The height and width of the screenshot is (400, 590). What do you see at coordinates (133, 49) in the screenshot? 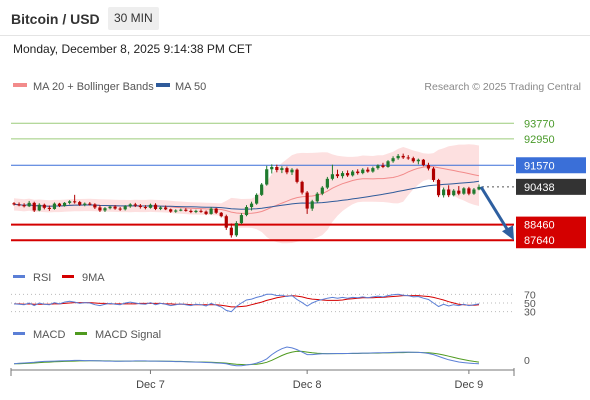
I see `timestamp: Monday, December 8, 2025 9:14:38 PM CET` at bounding box center [133, 49].